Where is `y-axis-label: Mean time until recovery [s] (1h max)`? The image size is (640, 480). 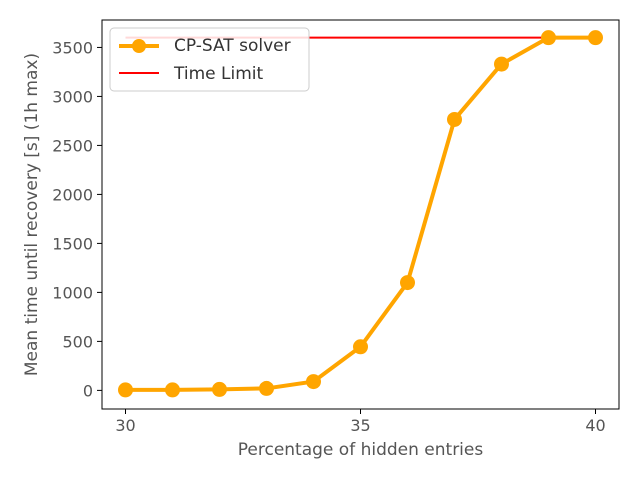 y-axis-label: Mean time until recovery [s] (1h max) is located at coordinates (32, 214).